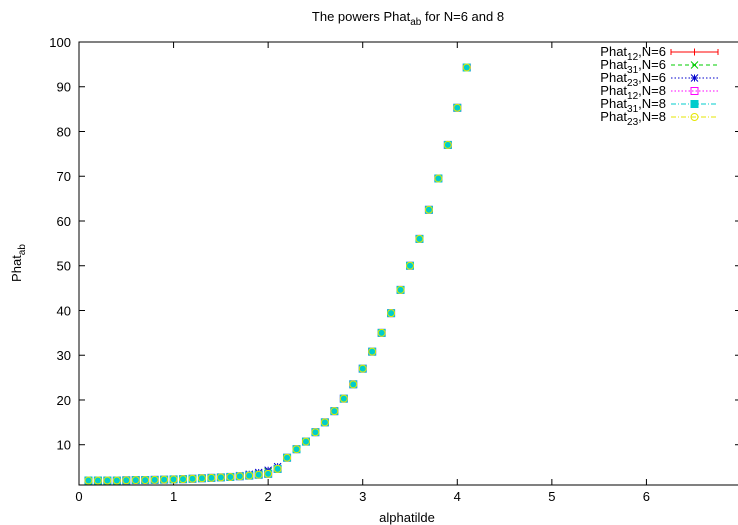 The image size is (738, 525). I want to click on legend-label: Phat23,N=6, so click(633, 79).